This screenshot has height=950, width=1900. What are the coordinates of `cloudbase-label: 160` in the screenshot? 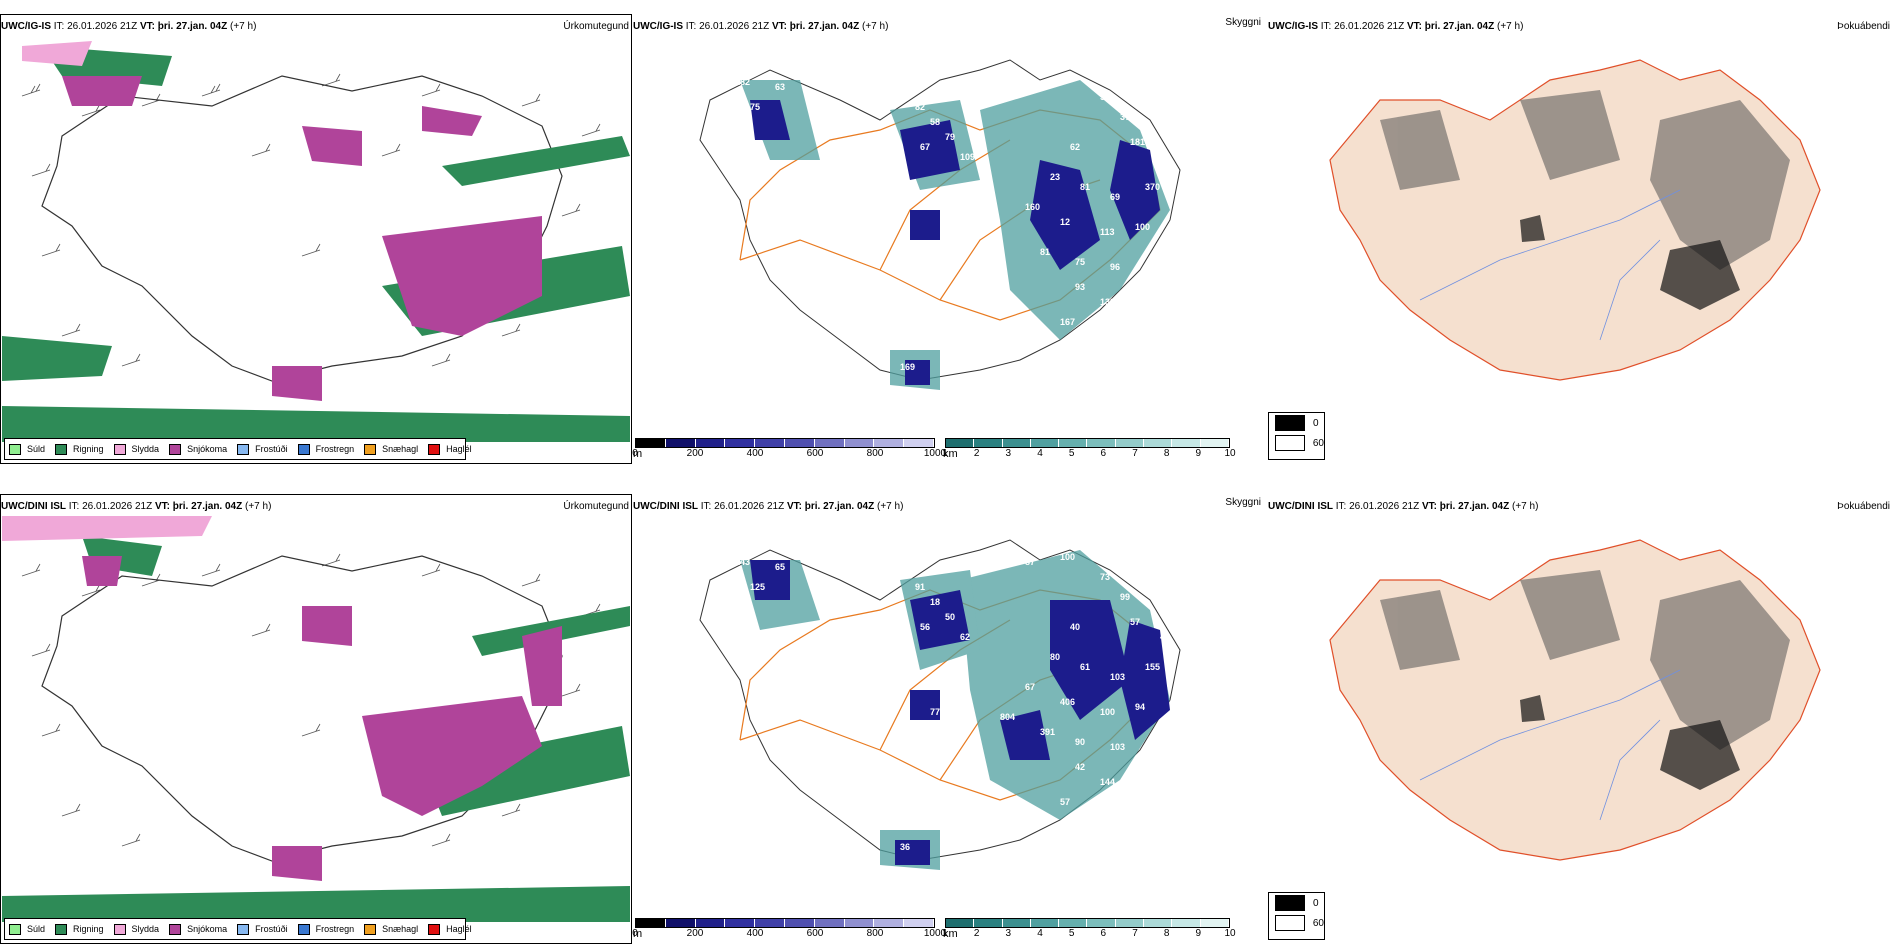 It's located at (1032, 207).